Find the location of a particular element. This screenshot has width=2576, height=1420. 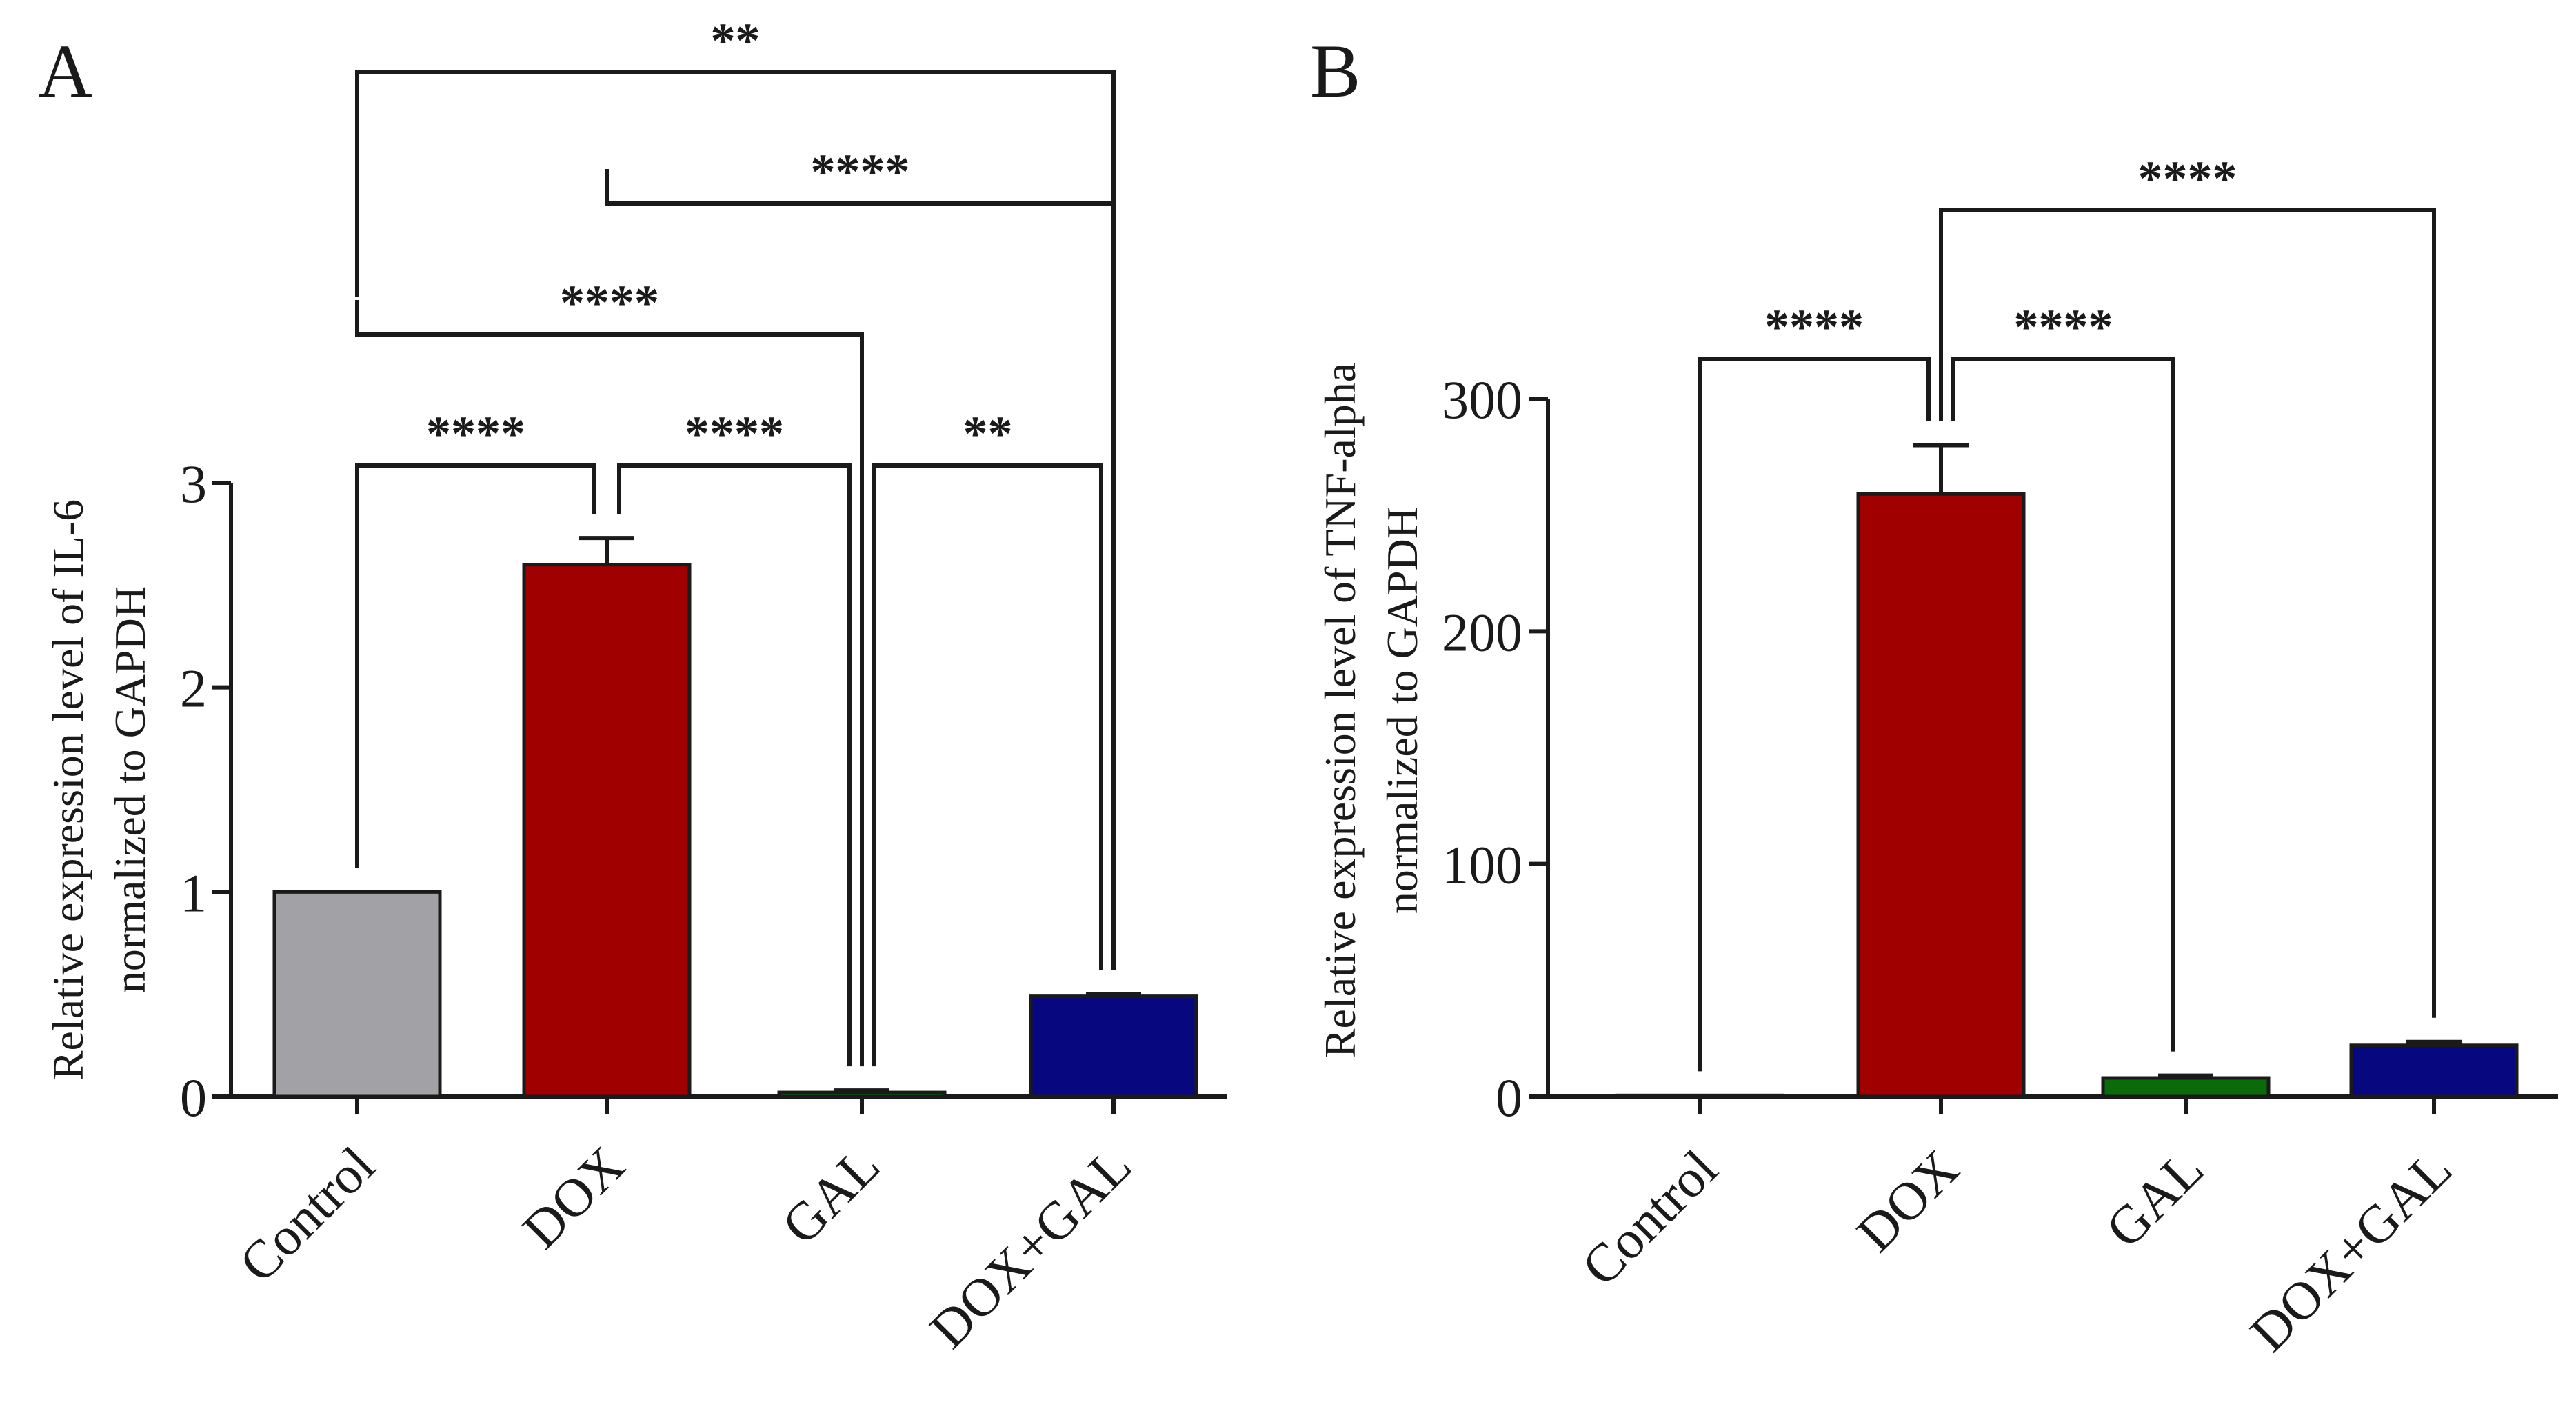

y-axis-label: Relative expression level of TNF-alpha is located at coordinates (1340, 710).